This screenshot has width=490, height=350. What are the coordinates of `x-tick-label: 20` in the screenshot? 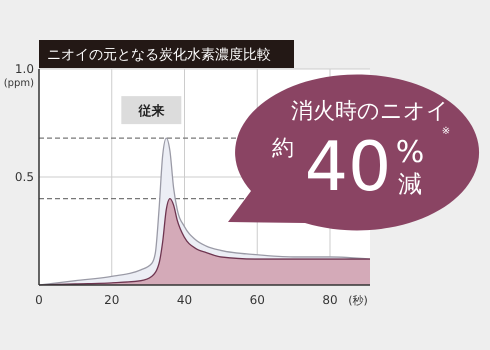 It's located at (112, 300).